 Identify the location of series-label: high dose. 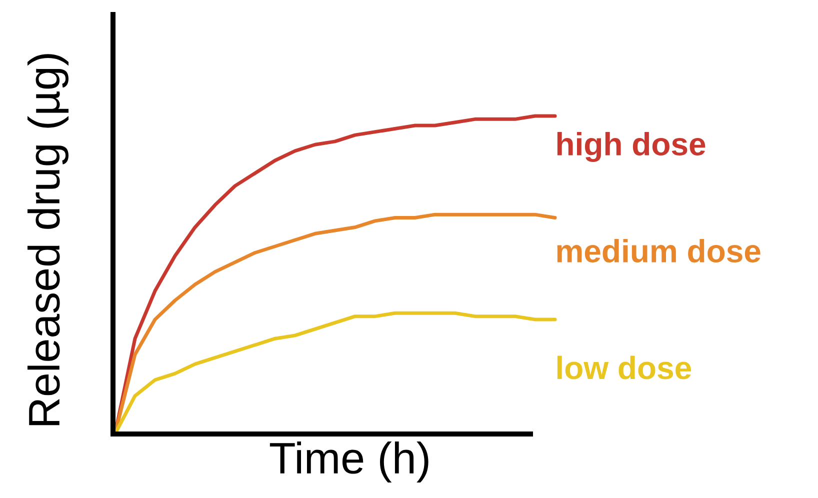
(631, 147).